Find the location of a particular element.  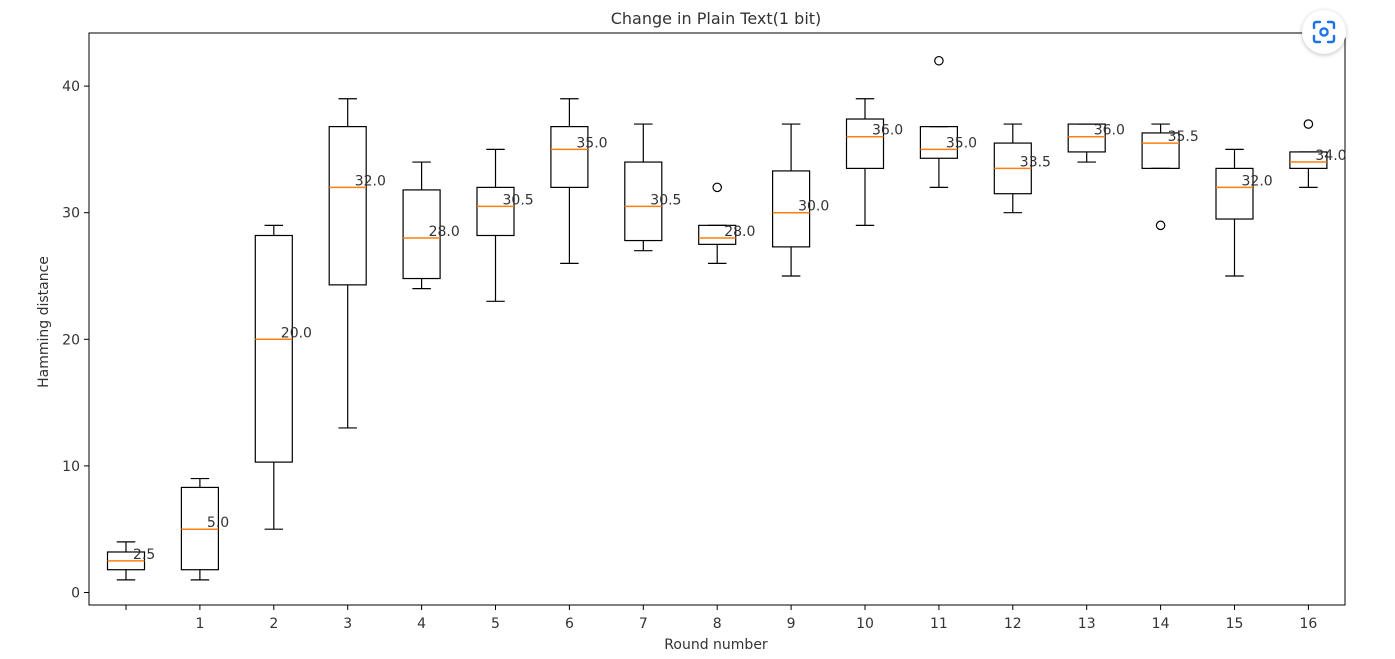

x-tick-label: 13 is located at coordinates (1087, 624).